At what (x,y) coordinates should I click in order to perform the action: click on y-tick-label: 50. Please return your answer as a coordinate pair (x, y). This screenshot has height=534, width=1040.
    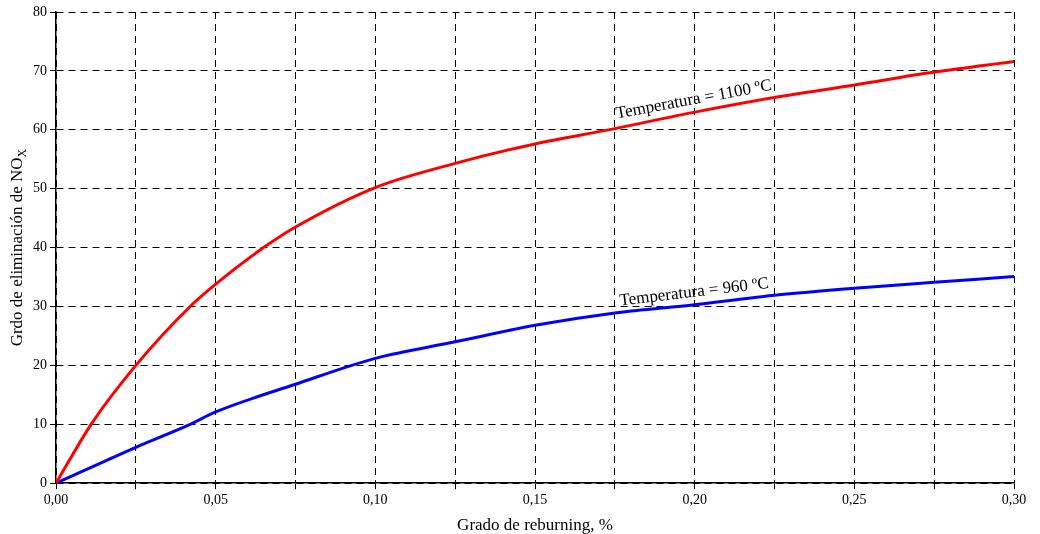
    Looking at the image, I should click on (40, 188).